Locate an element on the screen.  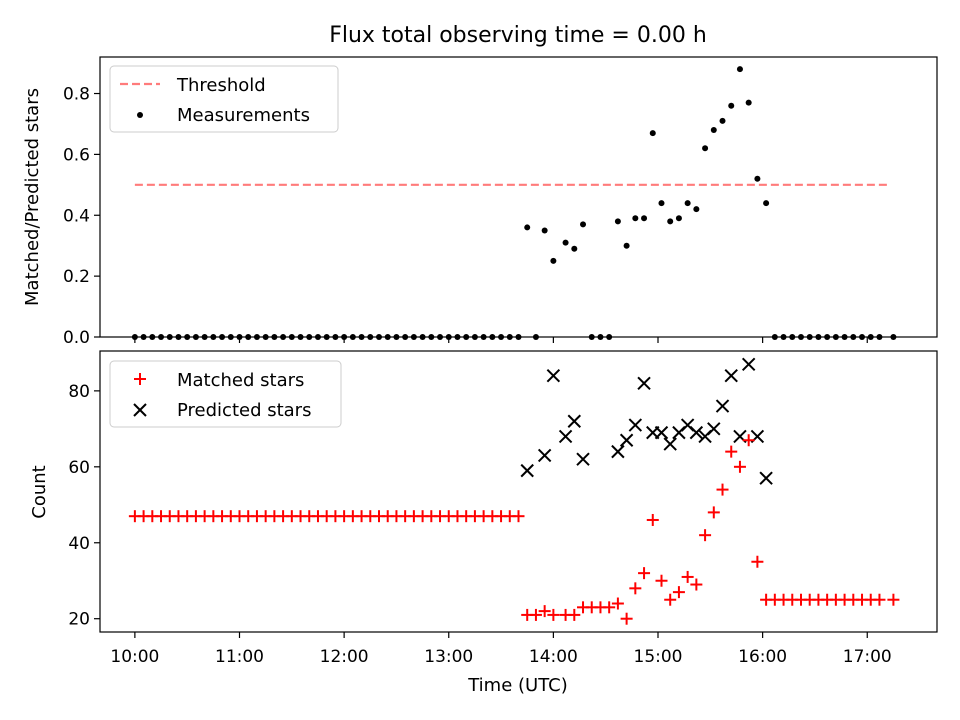
bottom-legend: Matched stars Predicted stars is located at coordinates (225, 394).